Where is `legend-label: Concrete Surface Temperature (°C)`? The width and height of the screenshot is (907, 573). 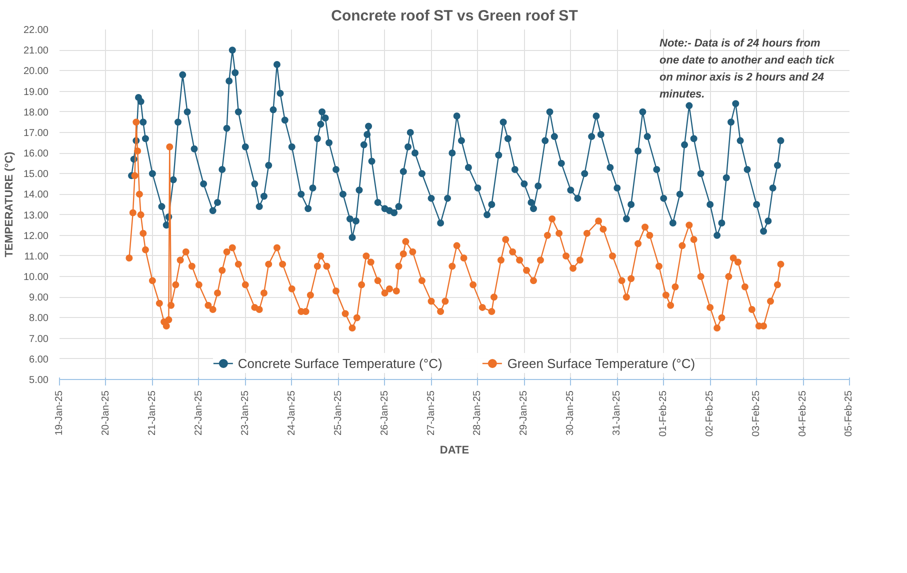
legend-label: Concrete Surface Temperature (°C) is located at coordinates (340, 363).